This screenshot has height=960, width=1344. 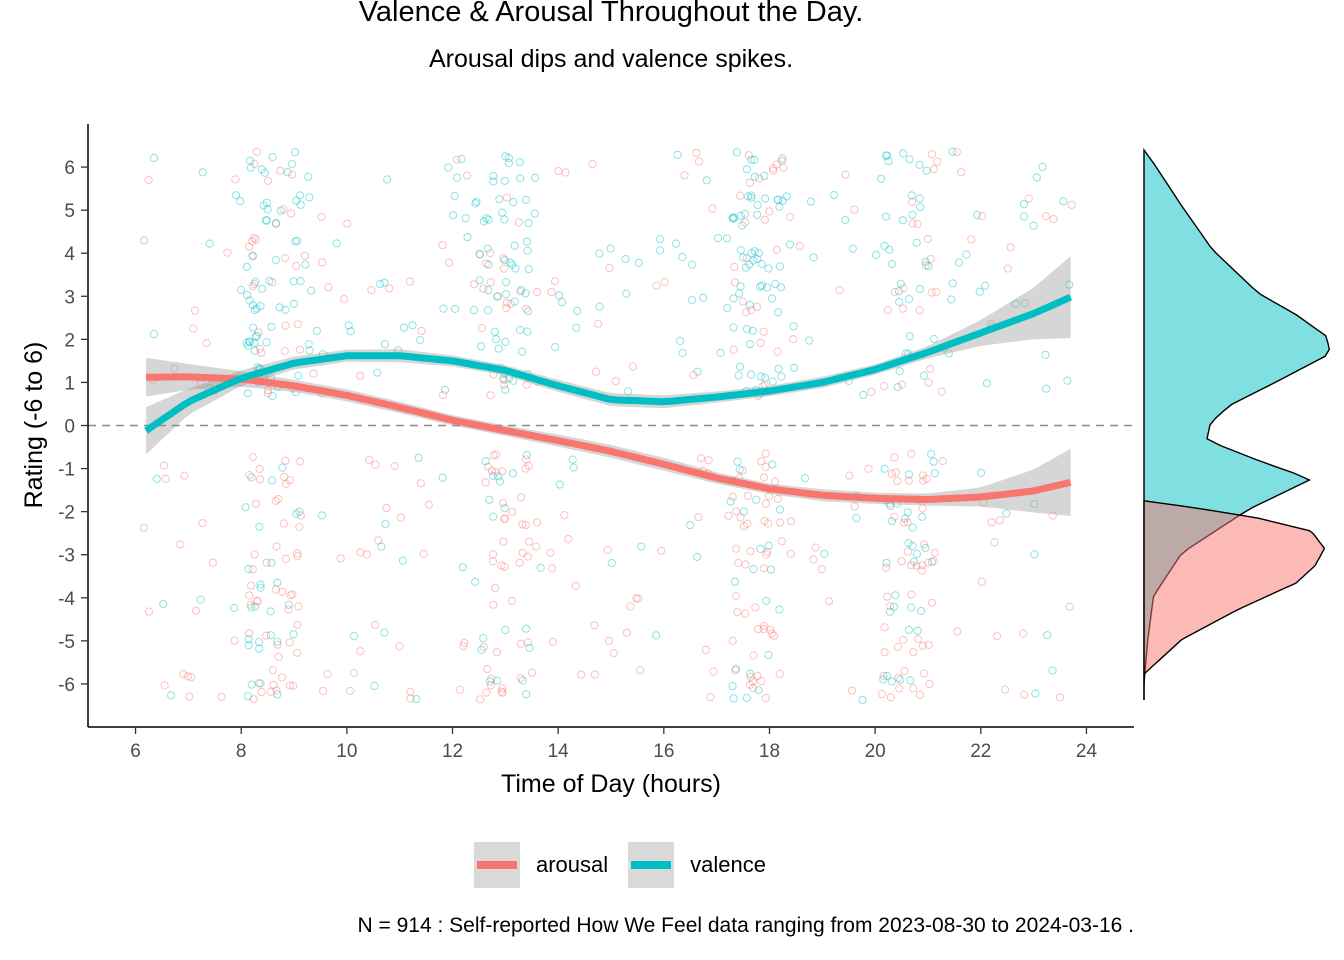 I want to click on x-tick-label: 16, so click(x=663, y=751).